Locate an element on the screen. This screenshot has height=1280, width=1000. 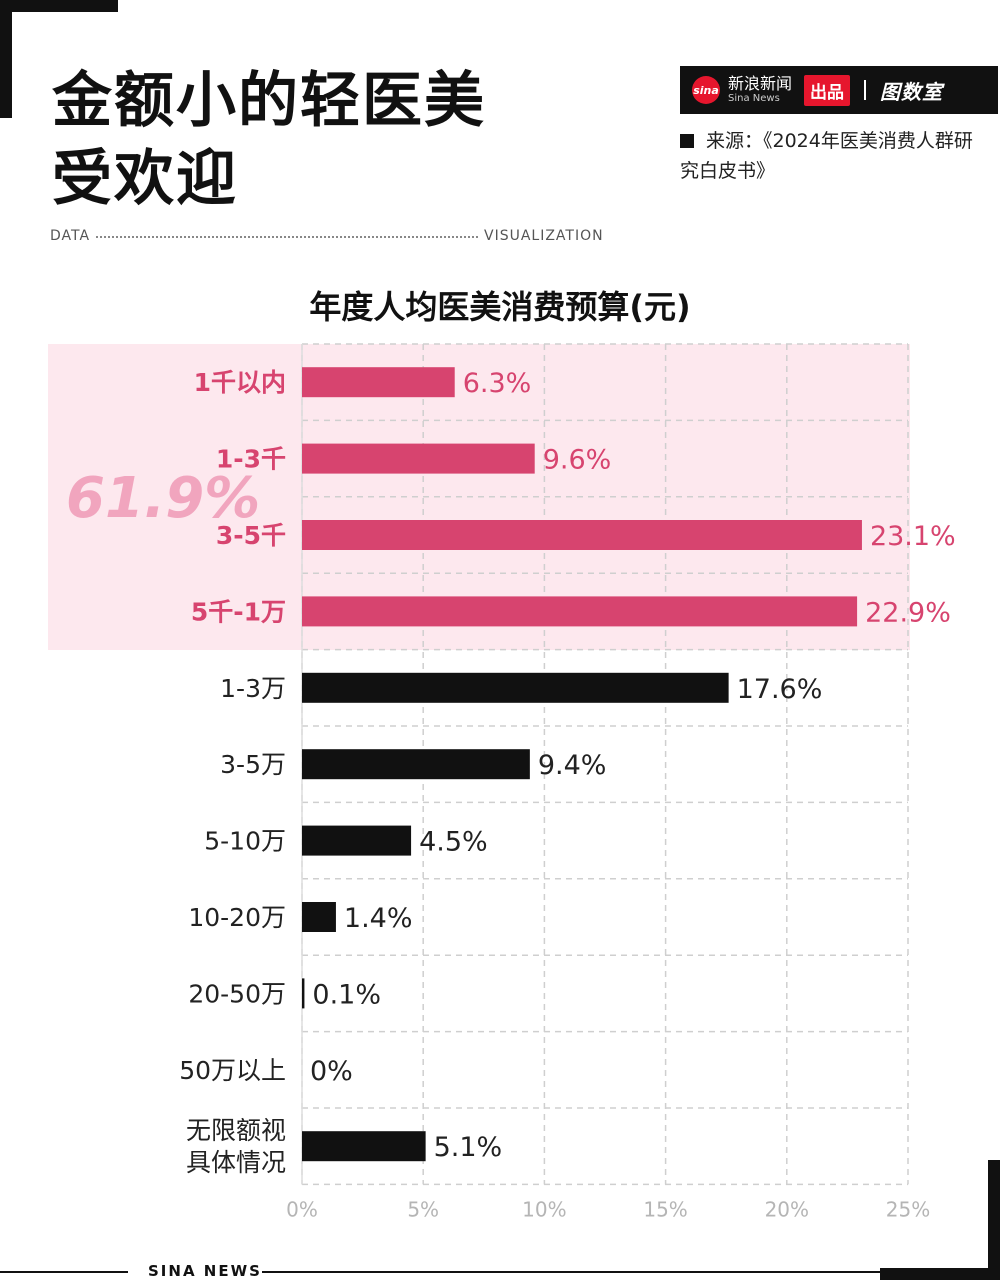
source-note: 来源：《2024年医美消费人群研究白皮书》 is located at coordinates (830, 156).